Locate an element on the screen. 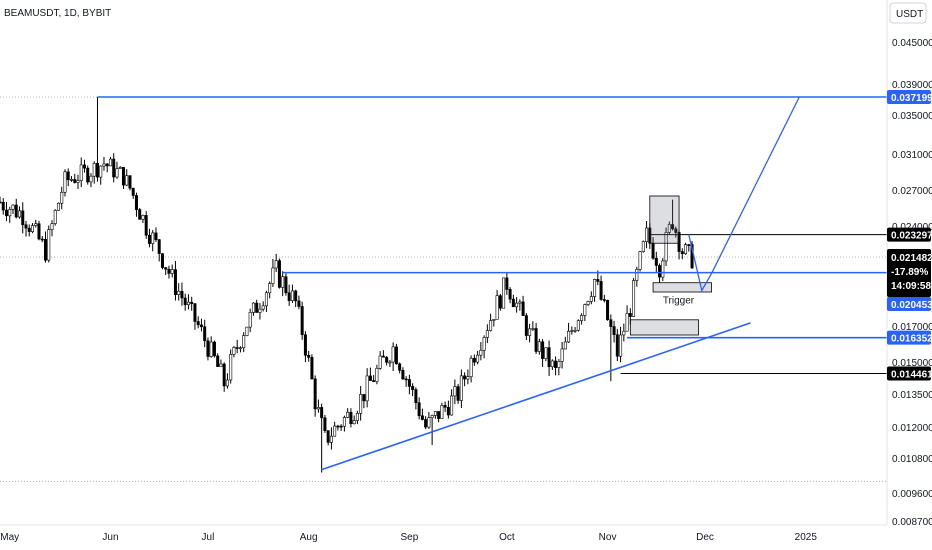 The height and width of the screenshot is (550, 932). price-level-value: 0.037199 is located at coordinates (911, 98).